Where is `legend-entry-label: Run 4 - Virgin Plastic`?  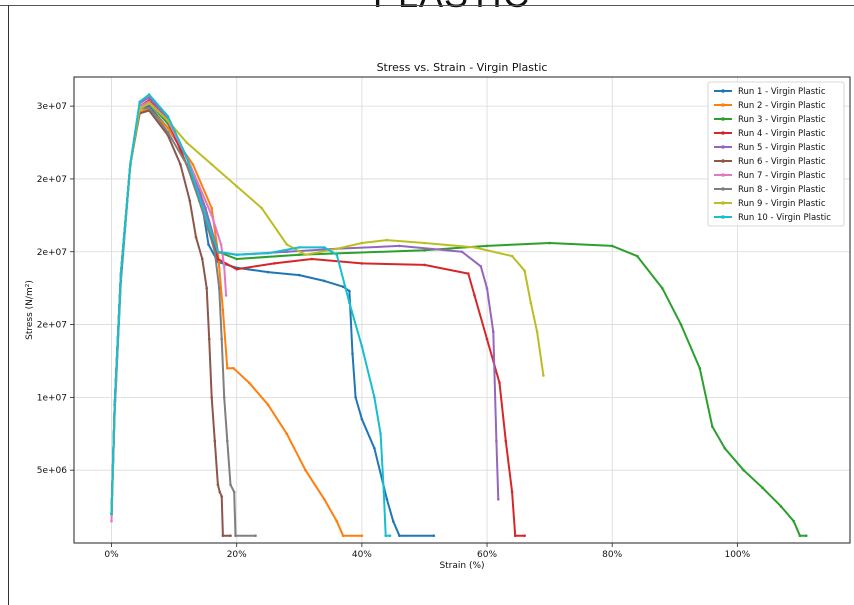 legend-entry-label: Run 4 - Virgin Plastic is located at coordinates (782, 134).